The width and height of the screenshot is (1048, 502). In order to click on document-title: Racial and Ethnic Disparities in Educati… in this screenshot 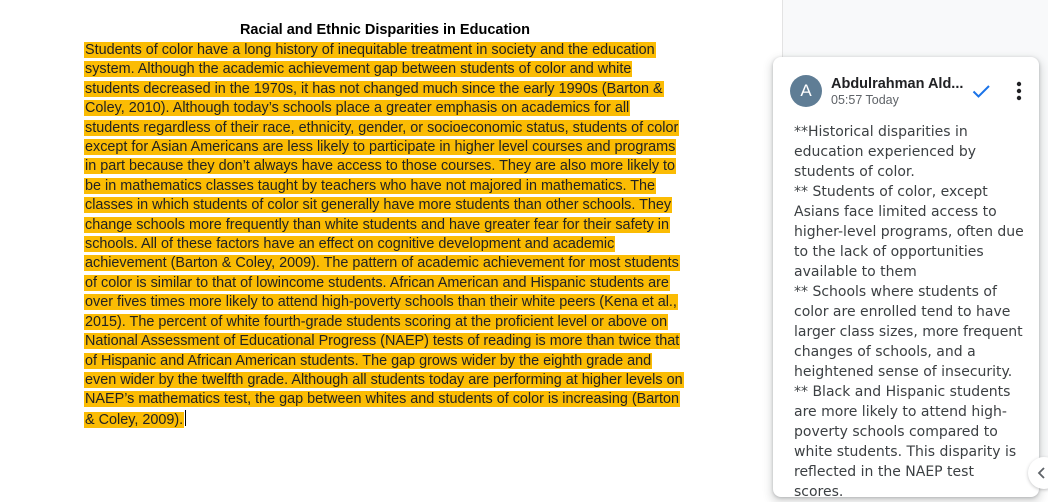, I will do `click(385, 30)`.